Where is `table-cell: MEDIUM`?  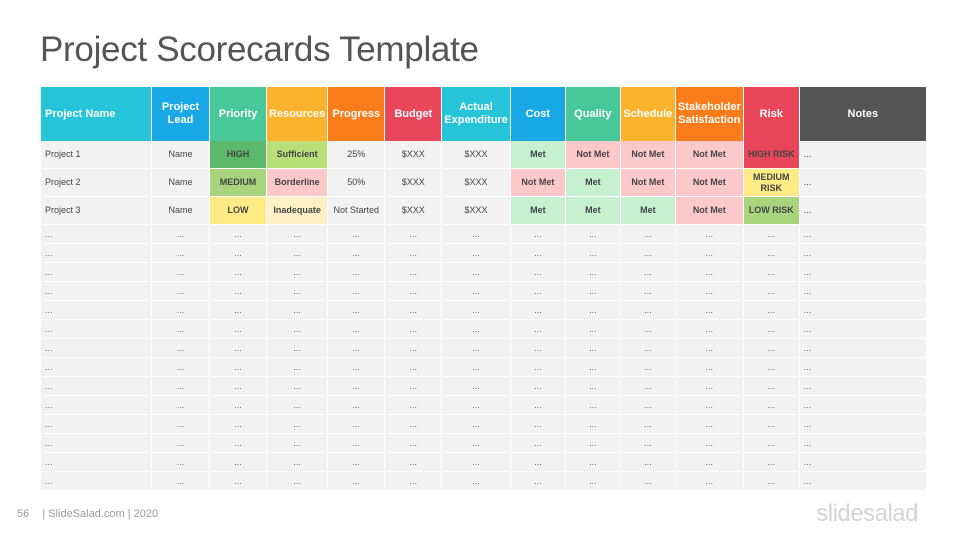 table-cell: MEDIUM is located at coordinates (238, 183).